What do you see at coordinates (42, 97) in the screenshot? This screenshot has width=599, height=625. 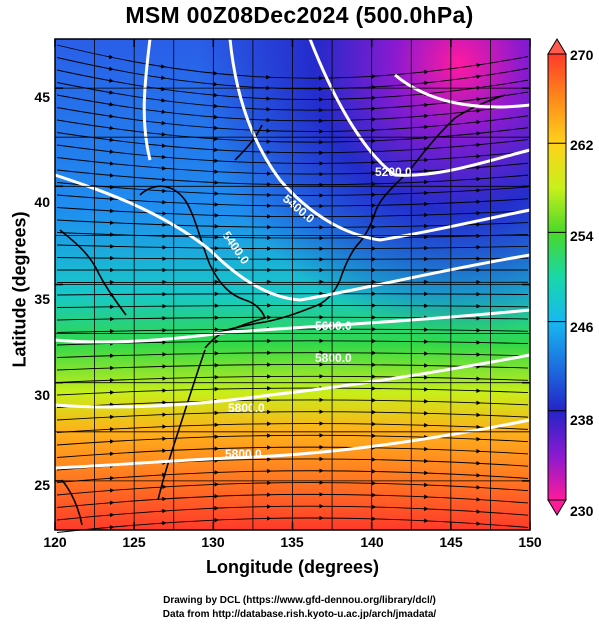 I see `y-tick-label: 45` at bounding box center [42, 97].